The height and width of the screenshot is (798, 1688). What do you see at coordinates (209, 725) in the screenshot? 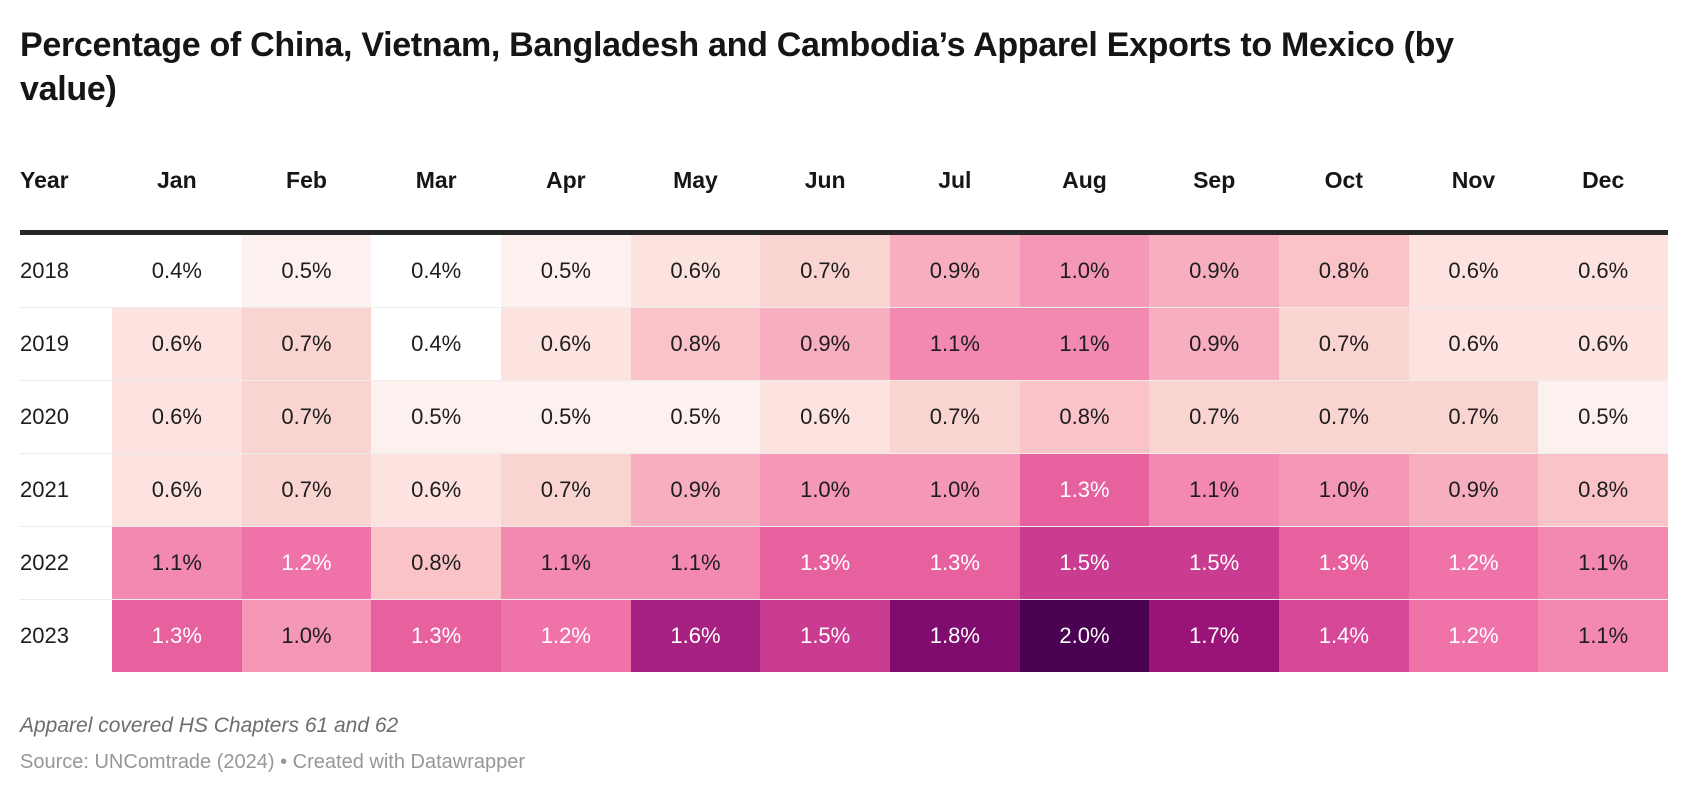
I see `footnote: Apparel covered HS Chapters 61 and 62` at bounding box center [209, 725].